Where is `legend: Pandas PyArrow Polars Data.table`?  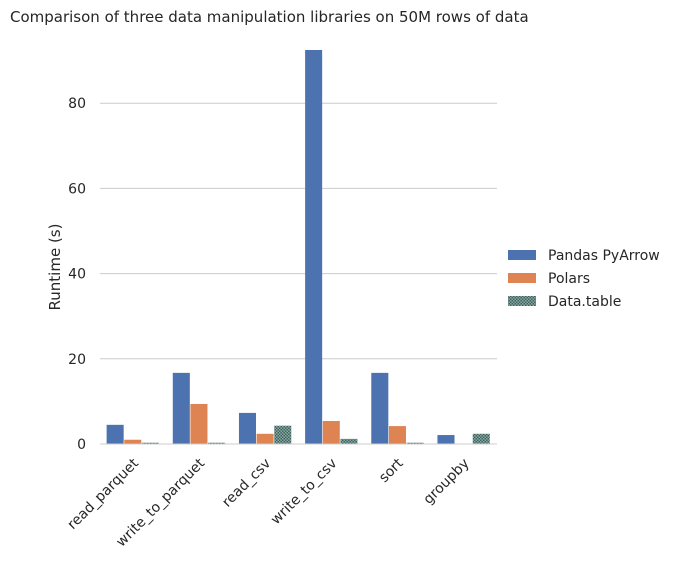 legend: Pandas PyArrow Polars Data.table is located at coordinates (584, 279).